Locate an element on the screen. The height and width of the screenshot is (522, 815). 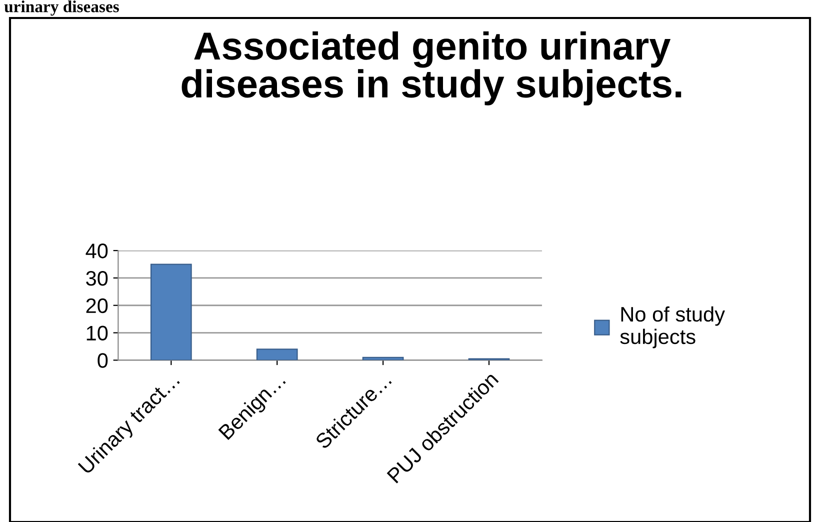
text: urinary diseases is located at coordinates (61, 8).